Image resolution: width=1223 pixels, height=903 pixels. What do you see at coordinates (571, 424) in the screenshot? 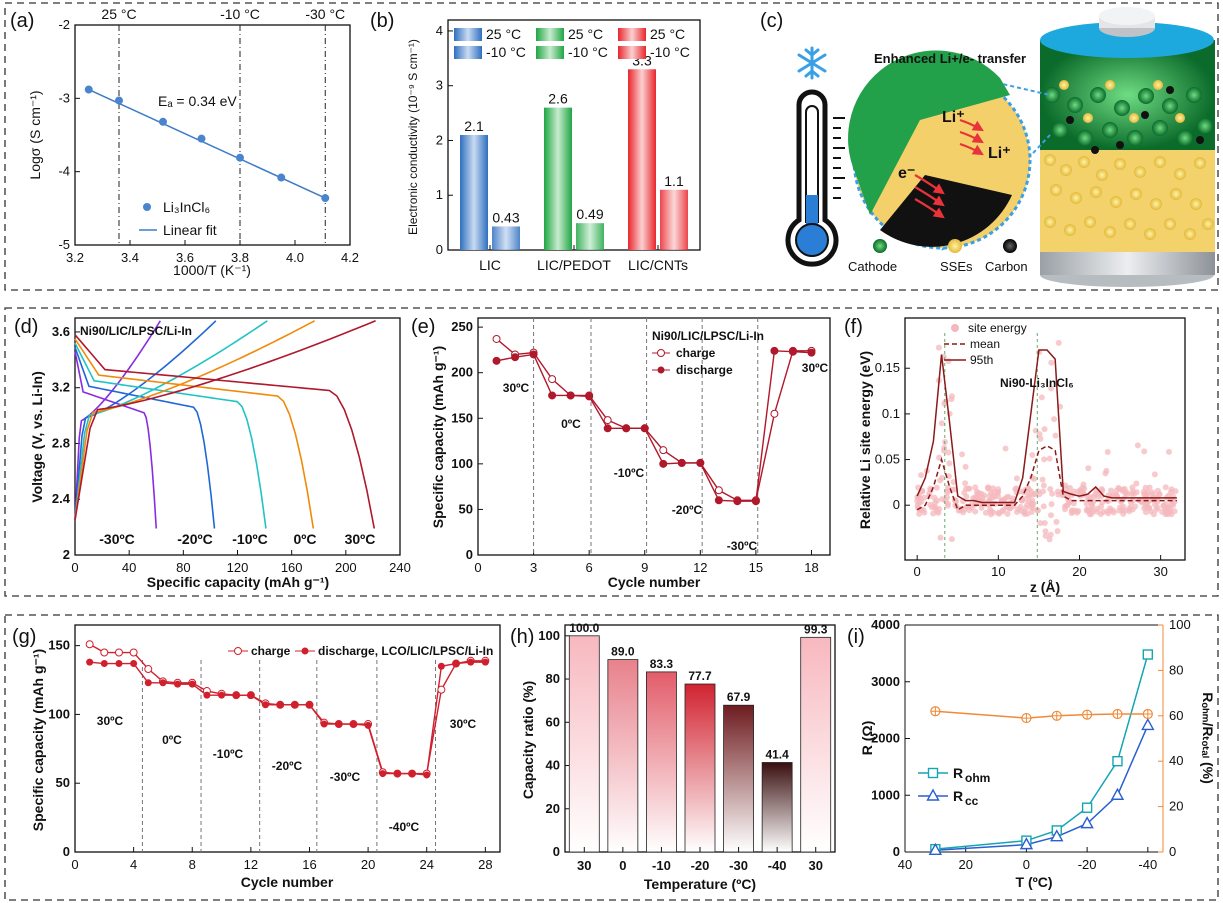
I see `e-temp-annotation: 0ºC` at bounding box center [571, 424].